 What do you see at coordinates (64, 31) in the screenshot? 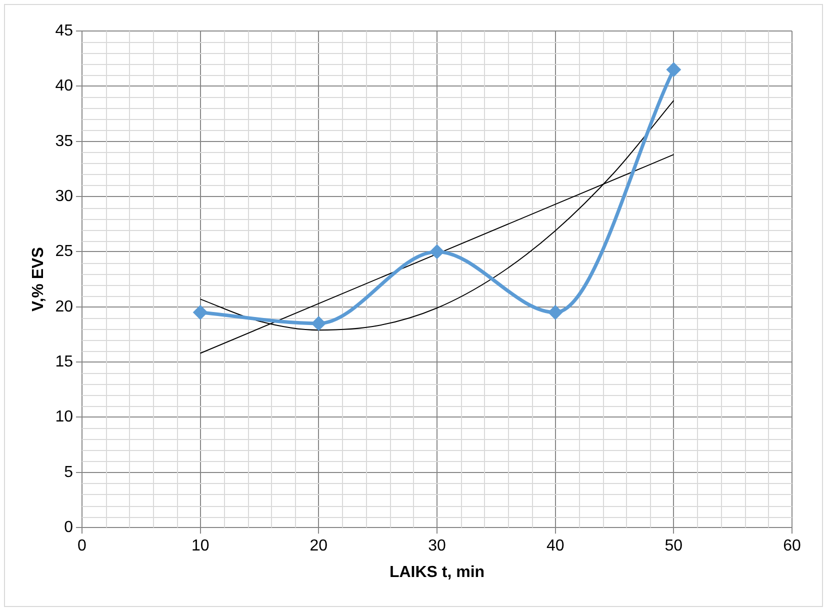
I see `y-tick-label: 45` at bounding box center [64, 31].